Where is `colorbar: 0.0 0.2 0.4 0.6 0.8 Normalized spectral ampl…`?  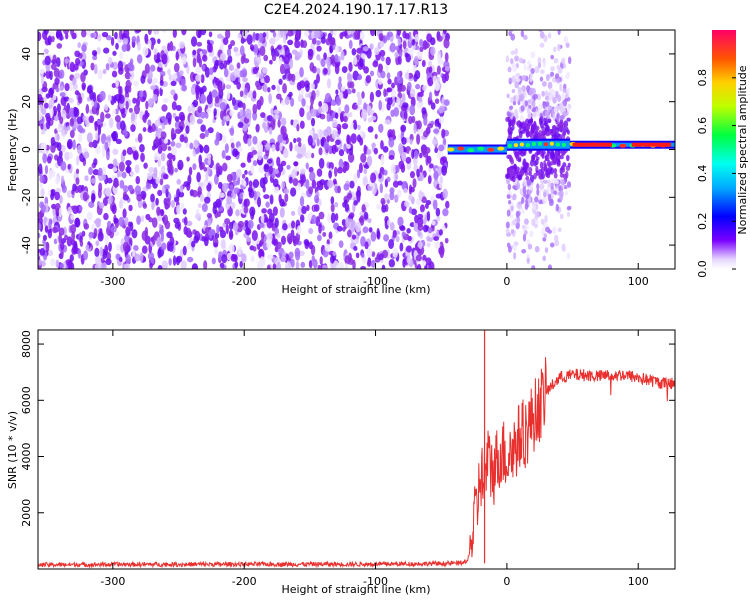
colorbar: 0.0 0.2 0.4 0.6 0.8 Normalized spectral ampl… is located at coordinates (722, 154).